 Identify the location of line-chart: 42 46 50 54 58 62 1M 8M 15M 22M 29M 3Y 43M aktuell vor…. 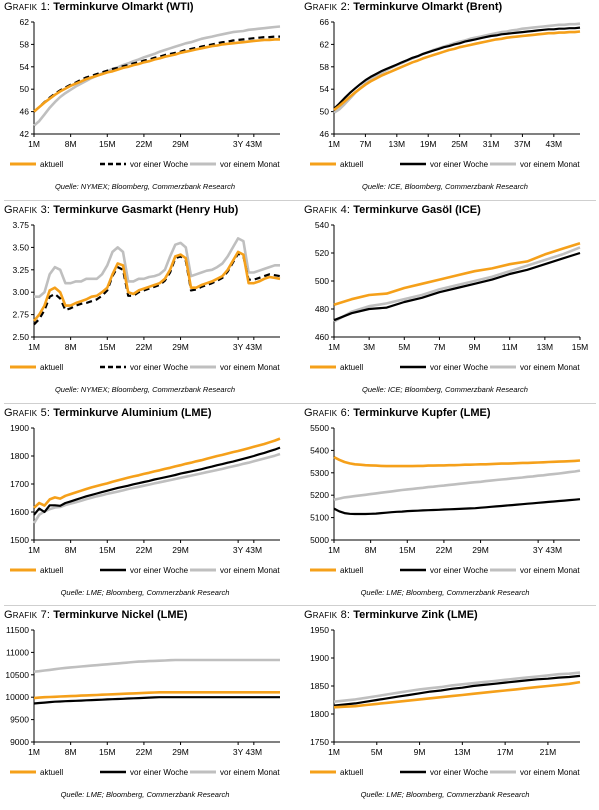
(145, 93).